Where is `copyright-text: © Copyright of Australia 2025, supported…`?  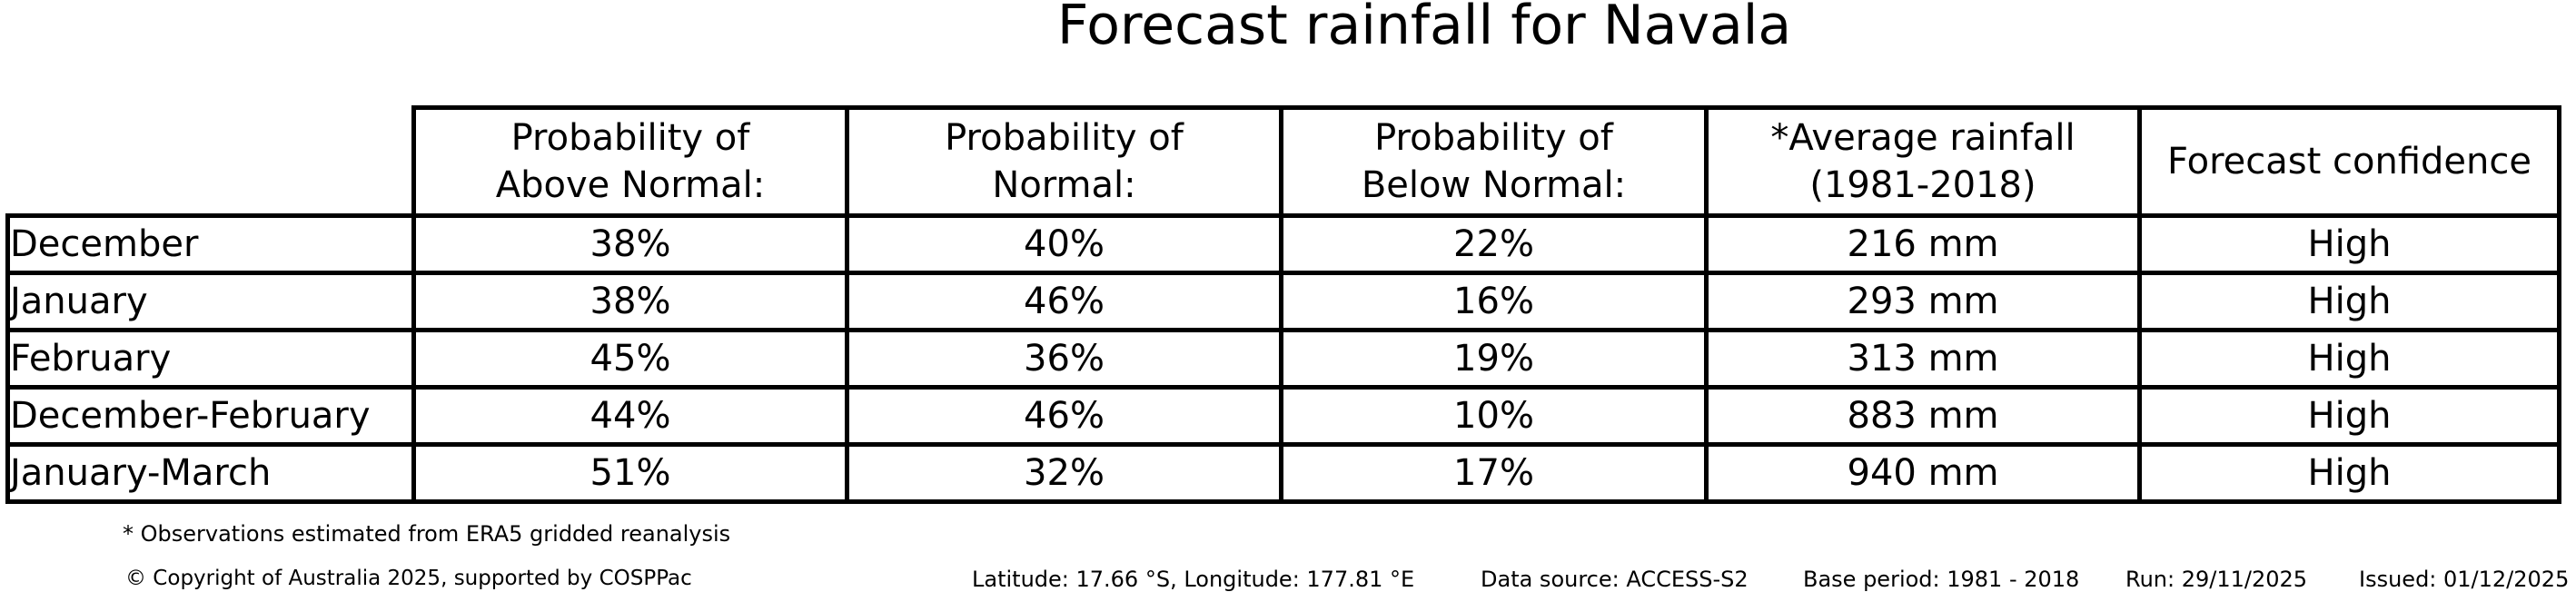
copyright-text: © Copyright of Australia 2025, supported… is located at coordinates (408, 578).